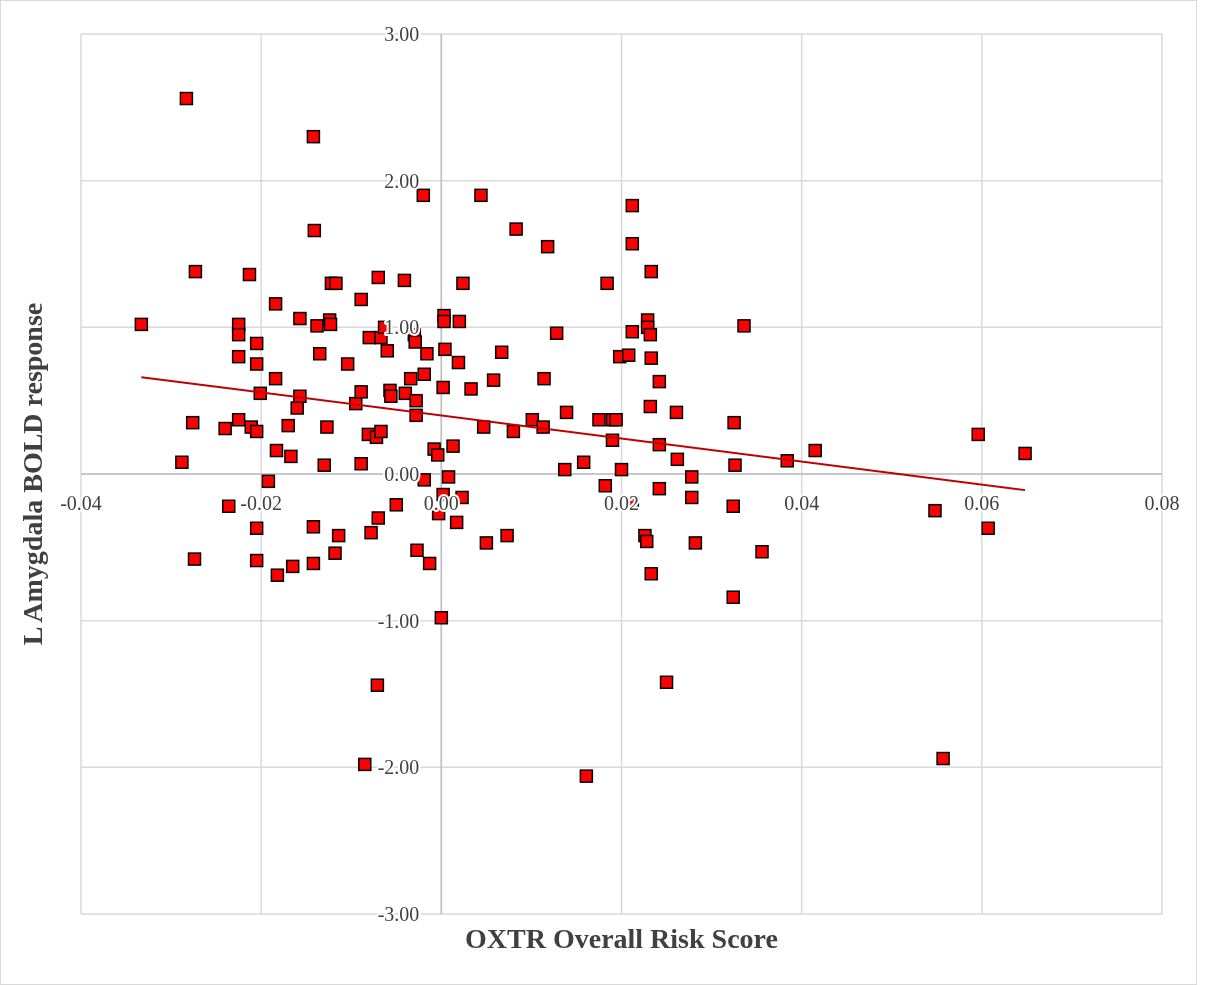 The height and width of the screenshot is (985, 1205). Describe the element at coordinates (982, 503) in the screenshot. I see `x-tick-label: 0.06` at that location.